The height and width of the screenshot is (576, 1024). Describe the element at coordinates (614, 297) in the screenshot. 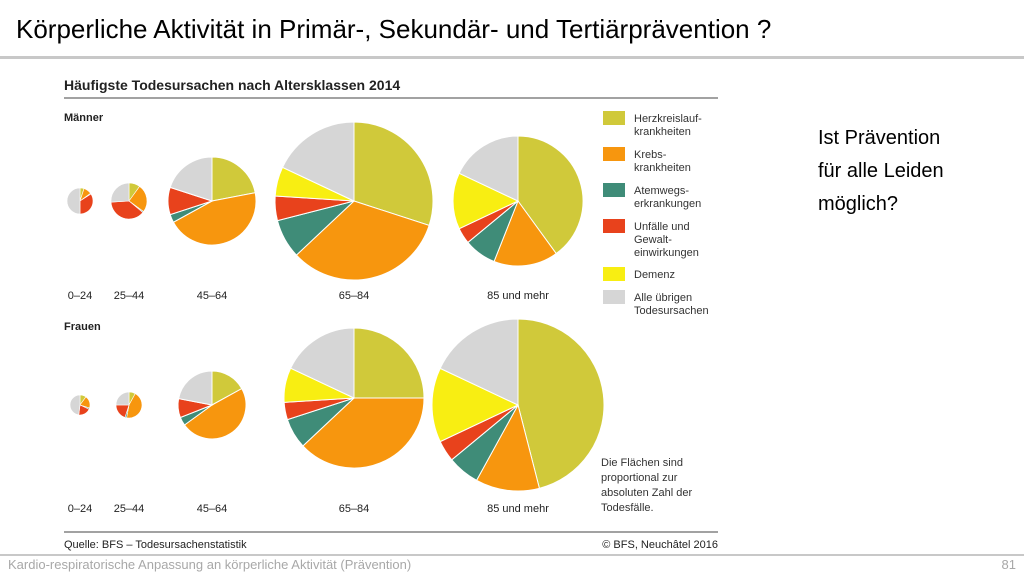

I see `legend-swatch-uebrige` at that location.